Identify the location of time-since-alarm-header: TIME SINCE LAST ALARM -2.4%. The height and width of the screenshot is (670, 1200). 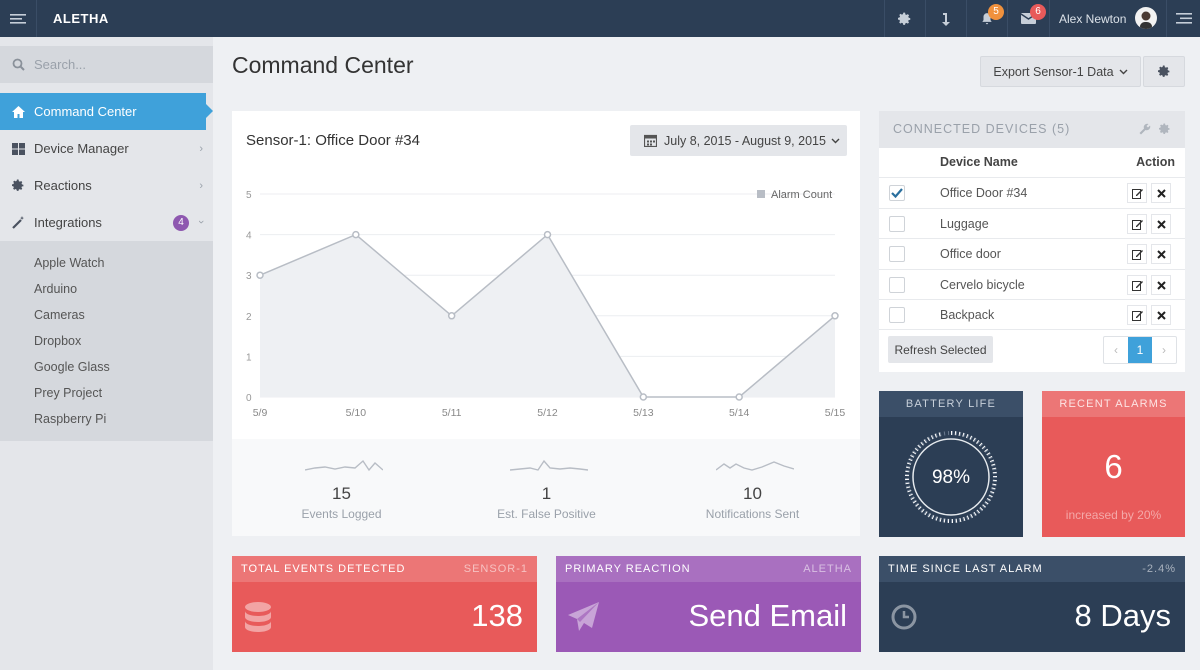
(1032, 569).